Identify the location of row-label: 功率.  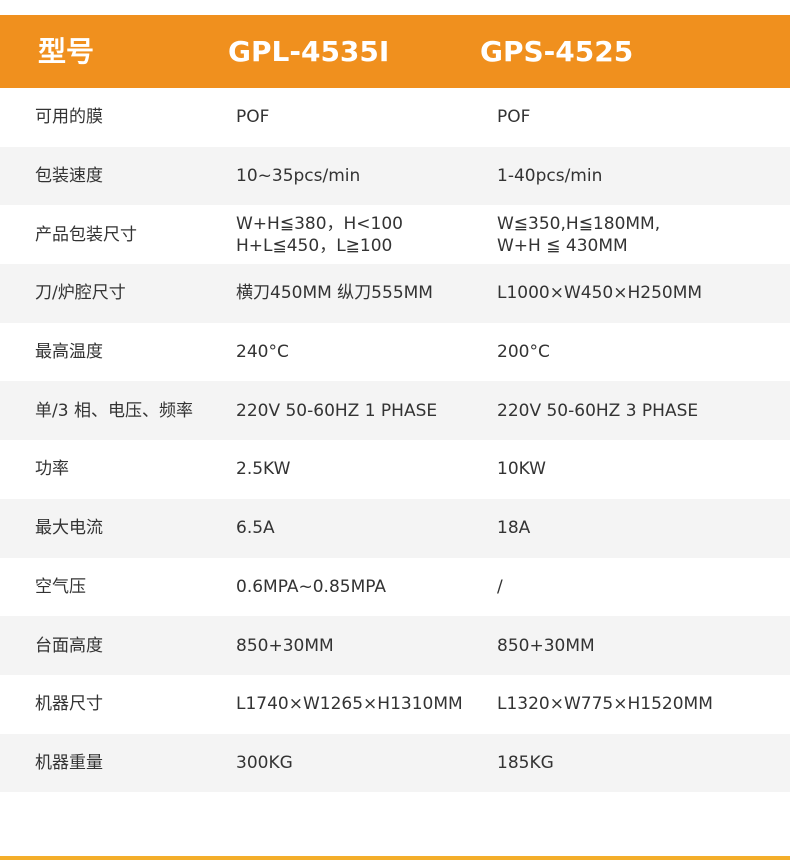
(52, 469).